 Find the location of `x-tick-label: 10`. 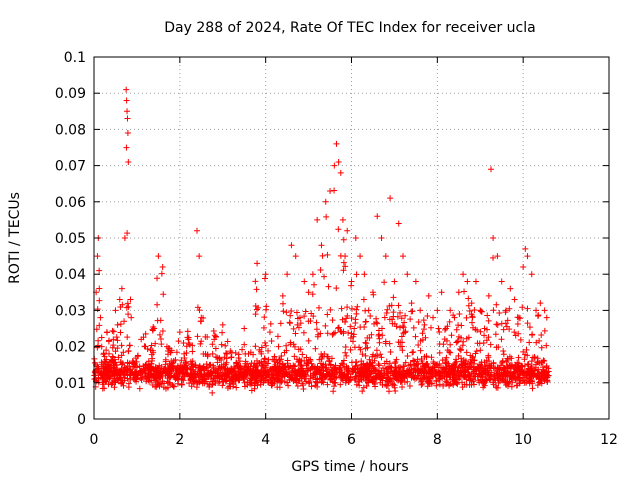

x-tick-label: 10 is located at coordinates (523, 440).